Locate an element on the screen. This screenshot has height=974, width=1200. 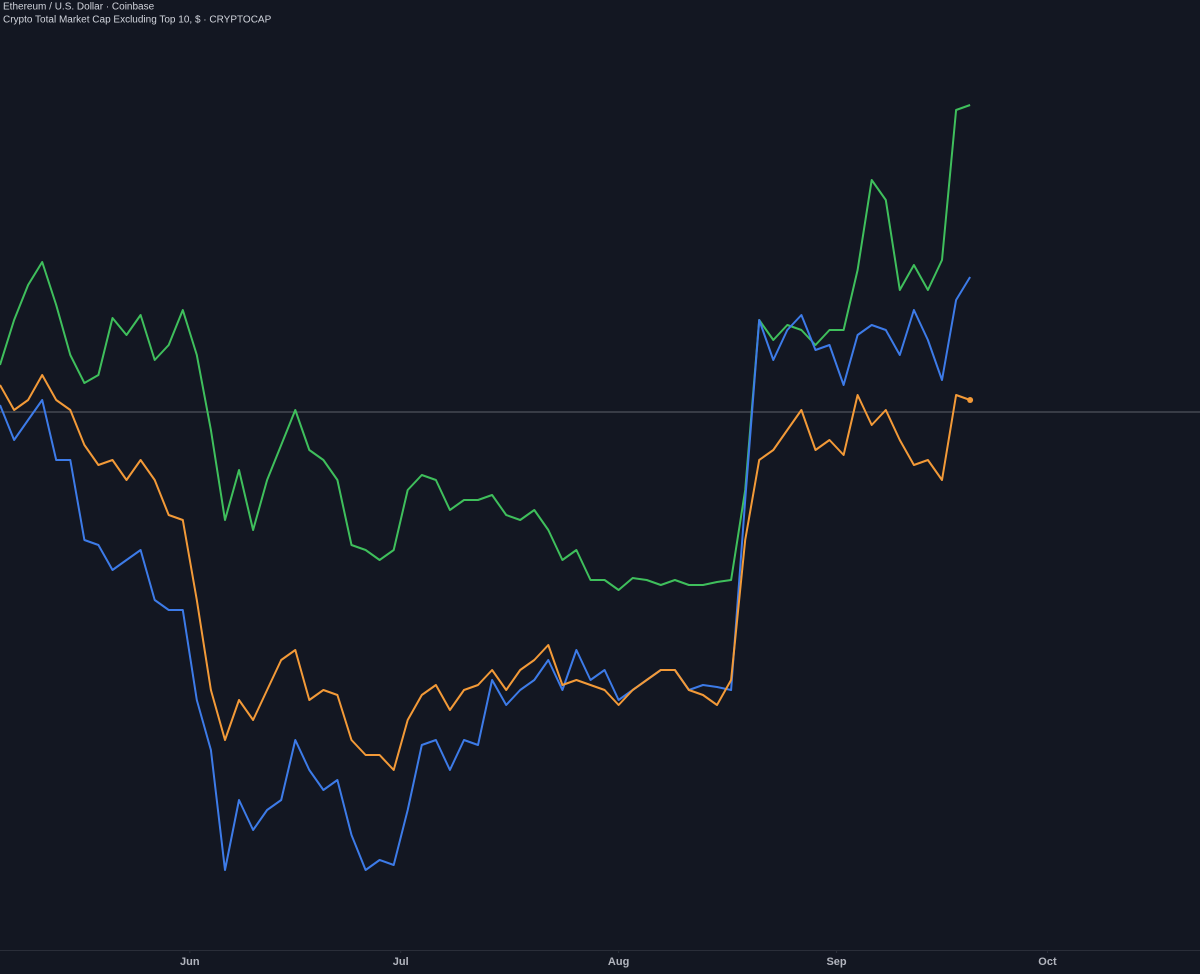
last-point is located at coordinates (970, 400).